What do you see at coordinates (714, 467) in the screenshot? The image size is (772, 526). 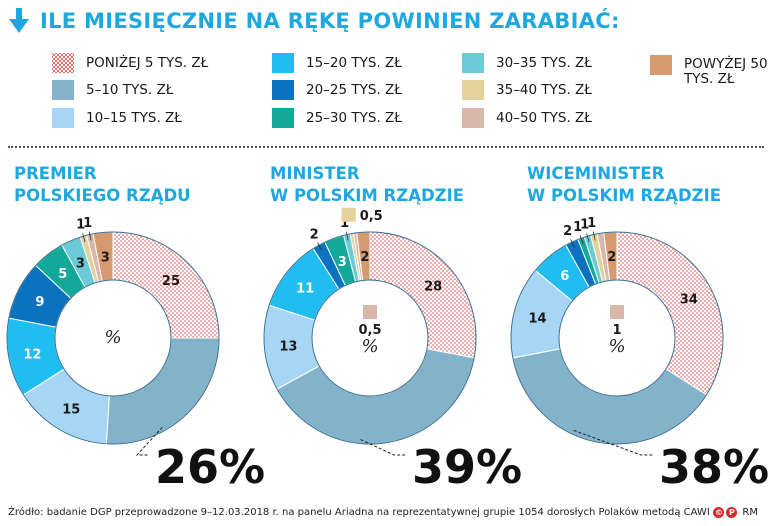 I see `highlight-percent: 38%` at bounding box center [714, 467].